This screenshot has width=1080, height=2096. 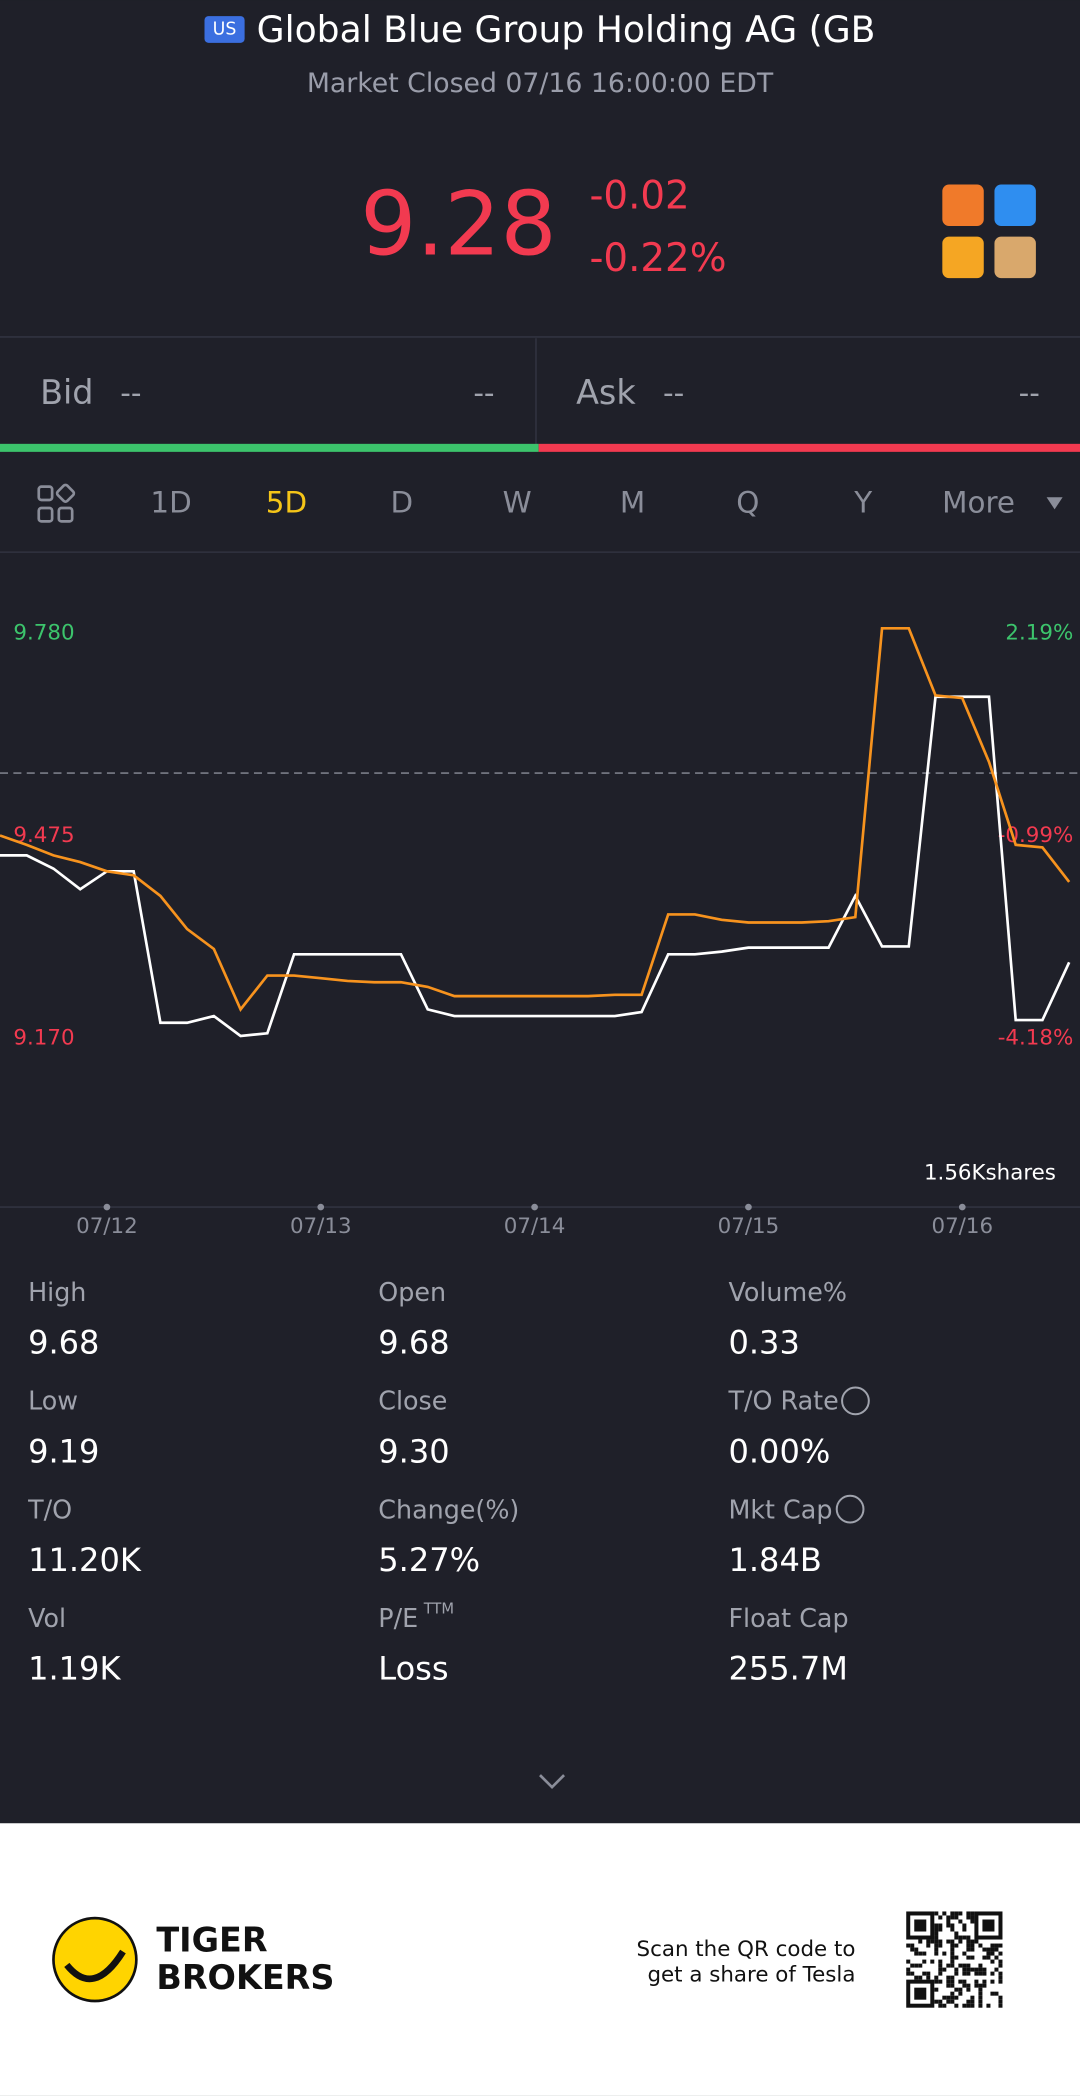 What do you see at coordinates (962, 1207) in the screenshot?
I see `x-tick-dot` at bounding box center [962, 1207].